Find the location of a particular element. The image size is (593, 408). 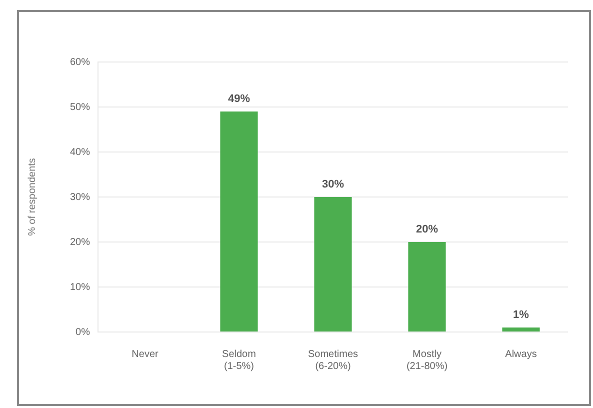

y-tick-label: 20% is located at coordinates (80, 242).